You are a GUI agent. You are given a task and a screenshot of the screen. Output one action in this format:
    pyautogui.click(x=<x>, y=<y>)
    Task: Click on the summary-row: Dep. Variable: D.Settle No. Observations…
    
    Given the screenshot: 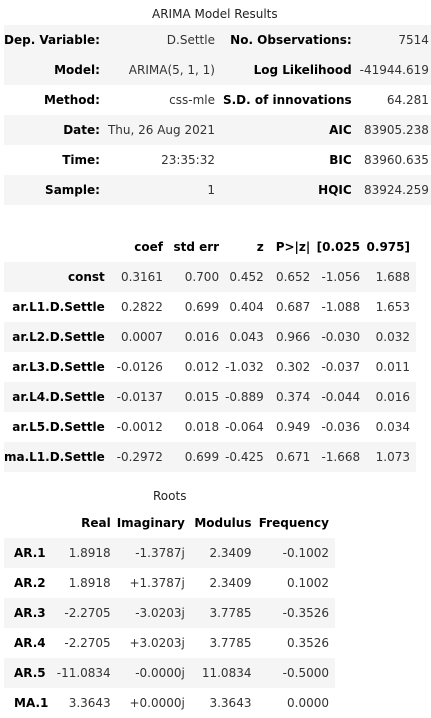 What is the action you would take?
    pyautogui.click(x=217, y=40)
    